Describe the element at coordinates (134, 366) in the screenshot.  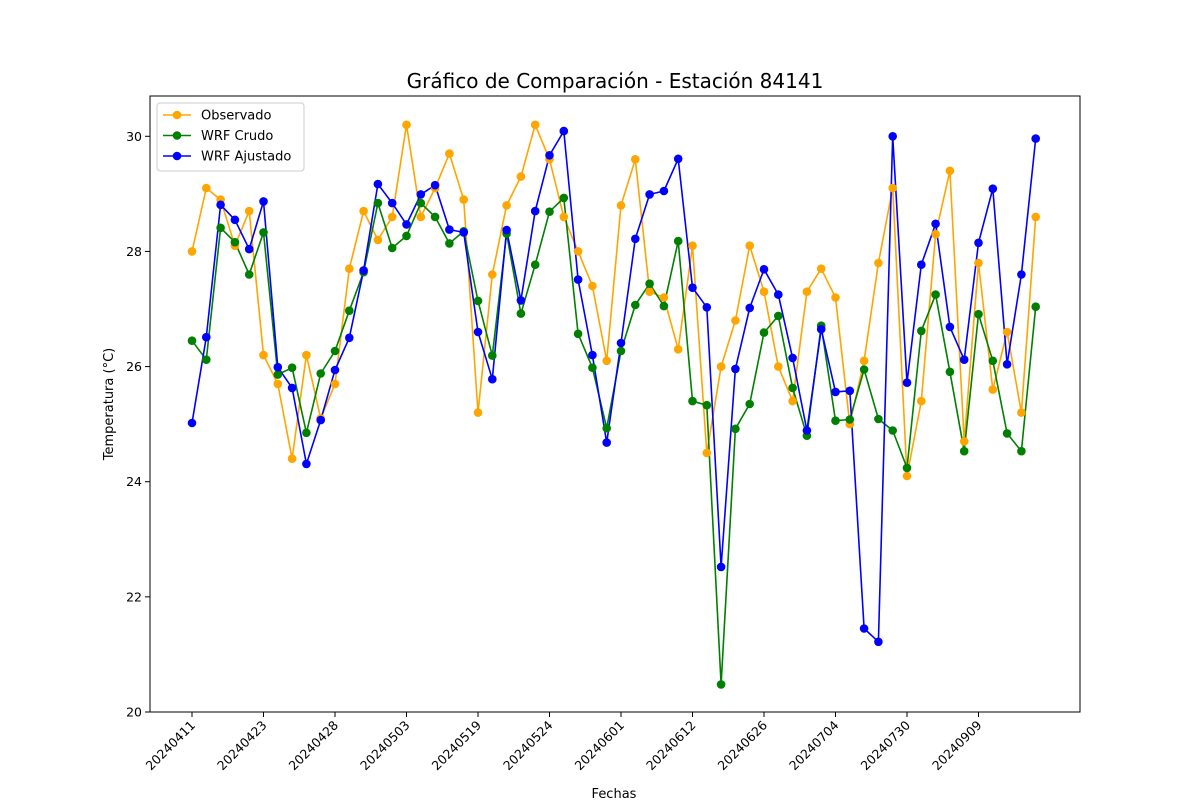
I see `y-tick-label: 26` at that location.